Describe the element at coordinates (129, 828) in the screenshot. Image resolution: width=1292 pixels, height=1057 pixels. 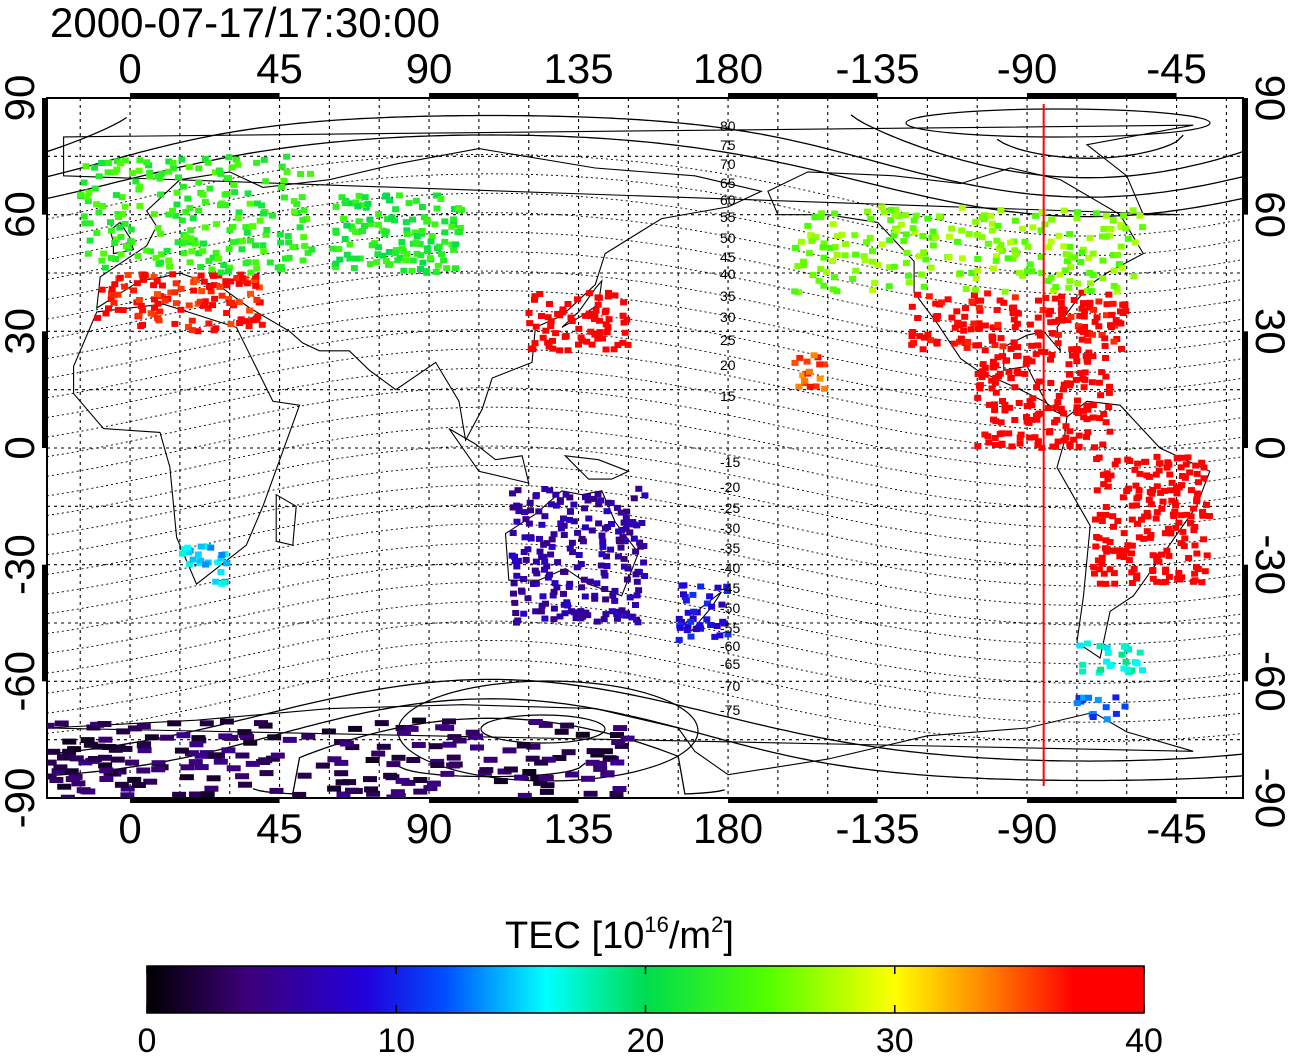
I see `x-tick-label-bottom: 0` at that location.